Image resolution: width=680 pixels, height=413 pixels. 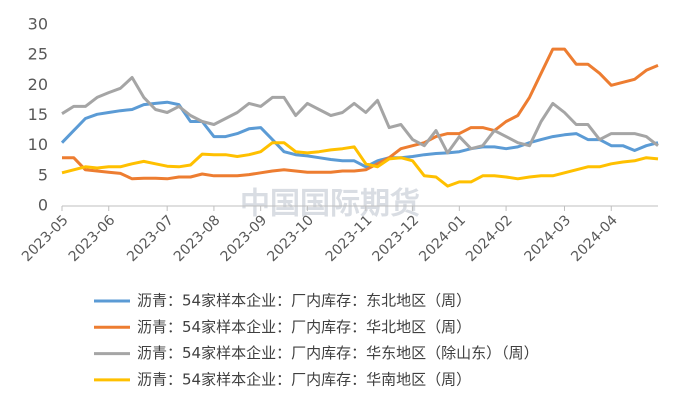 What do you see at coordinates (197, 238) in the screenshot?
I see `x-tick-label: 2023-08` at bounding box center [197, 238].